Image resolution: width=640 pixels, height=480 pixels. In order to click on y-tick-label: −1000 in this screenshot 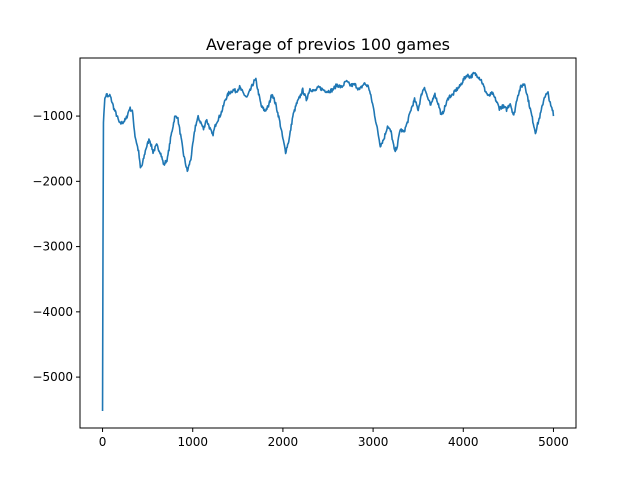, I will do `click(52, 116)`.